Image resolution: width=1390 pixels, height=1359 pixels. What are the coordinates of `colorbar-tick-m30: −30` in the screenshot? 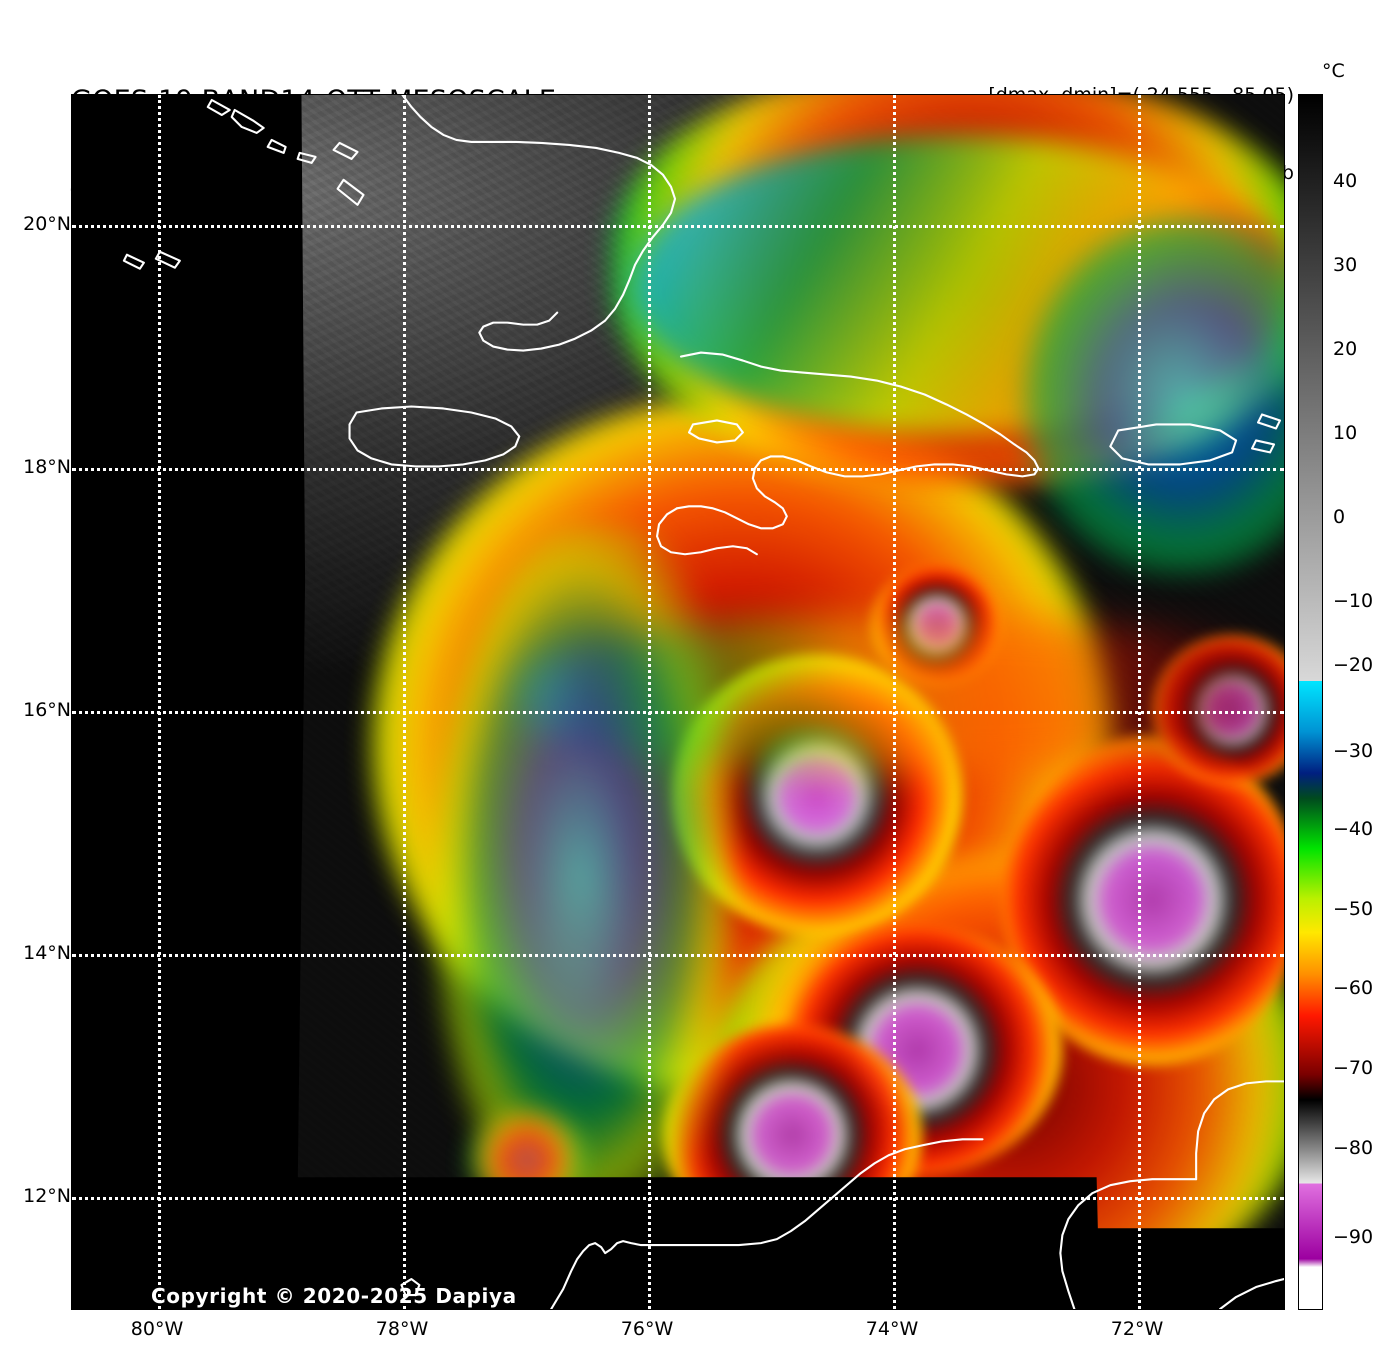 It's located at (1353, 751).